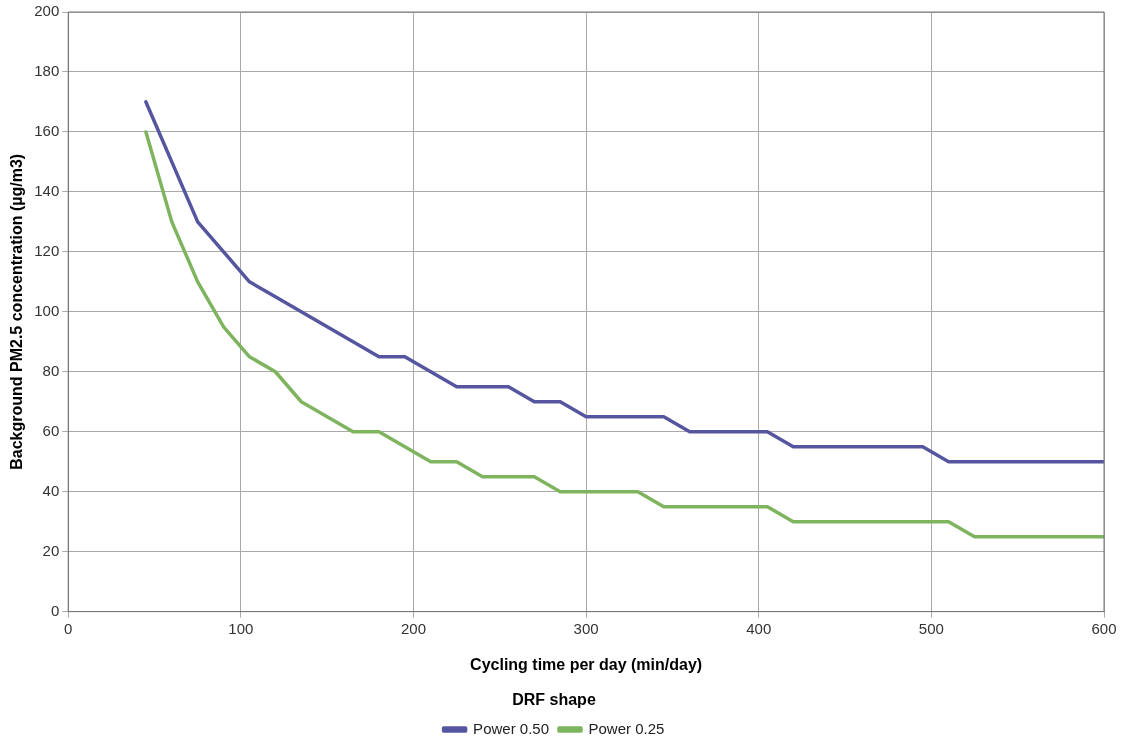 The width and height of the screenshot is (1122, 747). Describe the element at coordinates (47, 310) in the screenshot. I see `y-tick-label: 100` at that location.